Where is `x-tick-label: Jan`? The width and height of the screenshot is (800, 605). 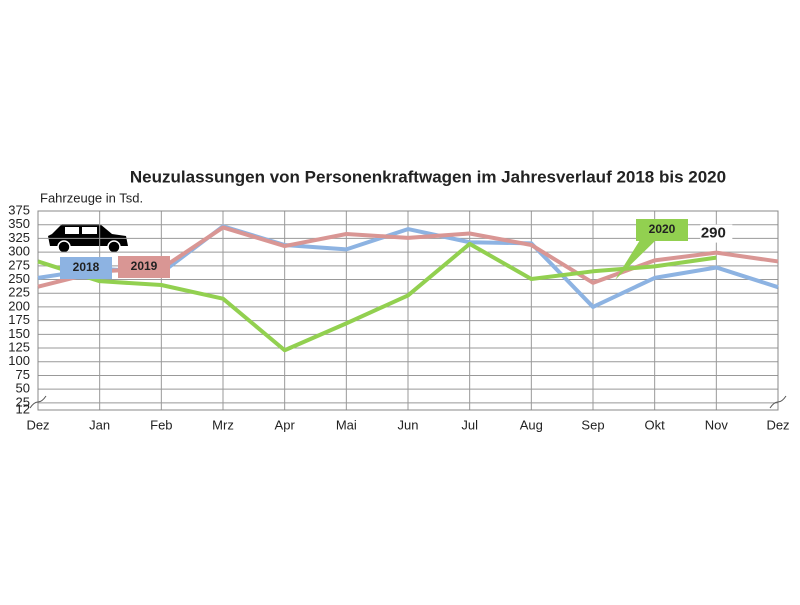 x-tick-label: Jan is located at coordinates (99, 424).